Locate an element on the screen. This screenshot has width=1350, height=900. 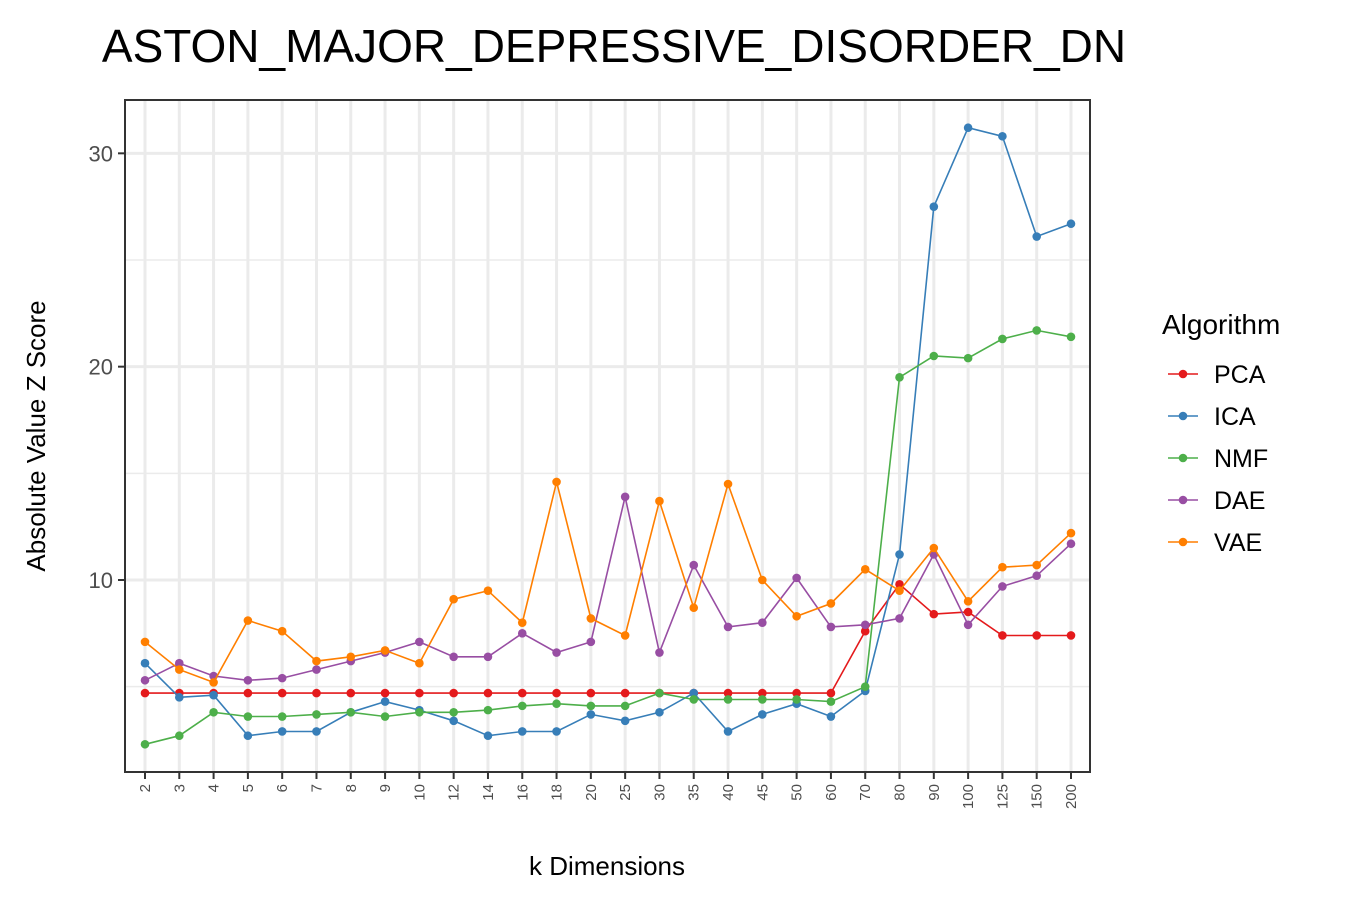
legend-label-ica: ICA is located at coordinates (1235, 417).